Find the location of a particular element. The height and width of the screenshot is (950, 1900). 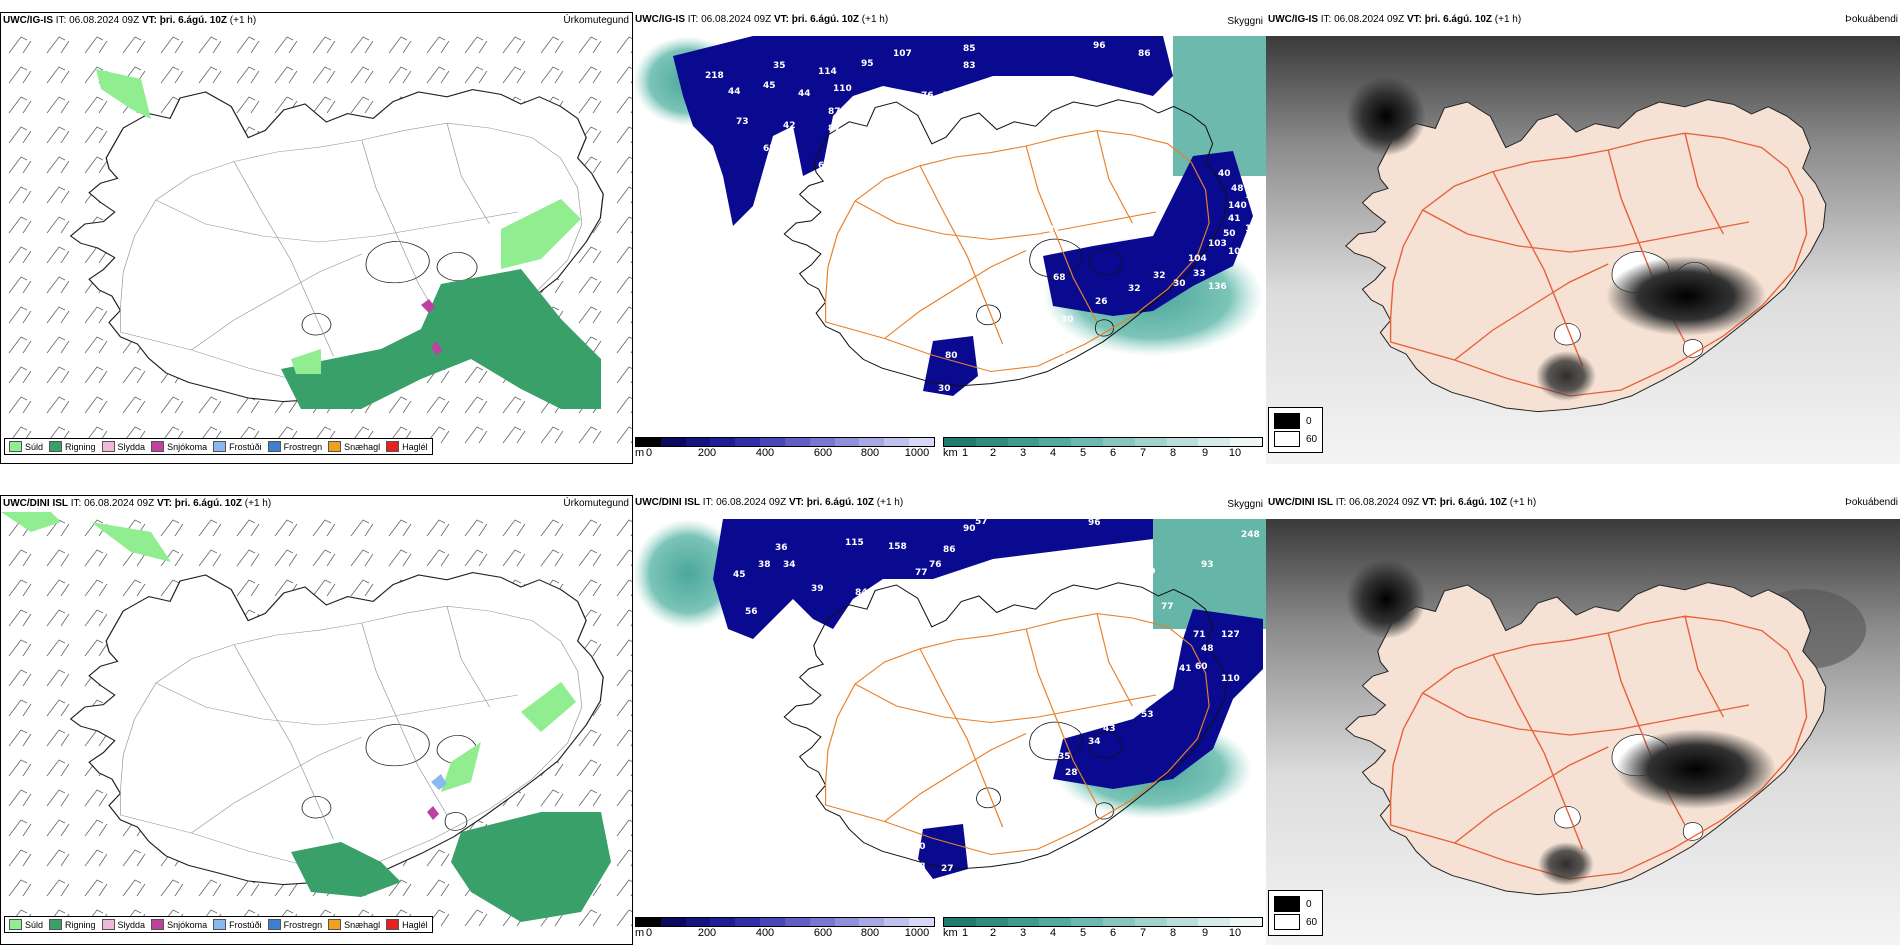

cloud-value: 86 is located at coordinates (1144, 54).